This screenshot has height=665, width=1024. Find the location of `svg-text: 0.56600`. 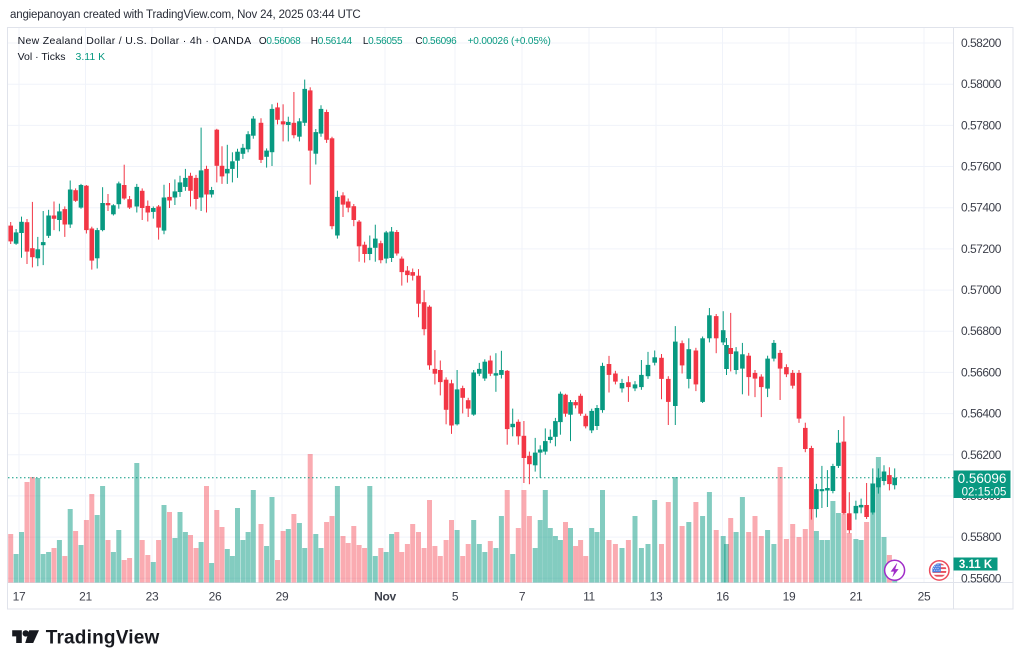

svg-text: 0.56600 is located at coordinates (981, 372).